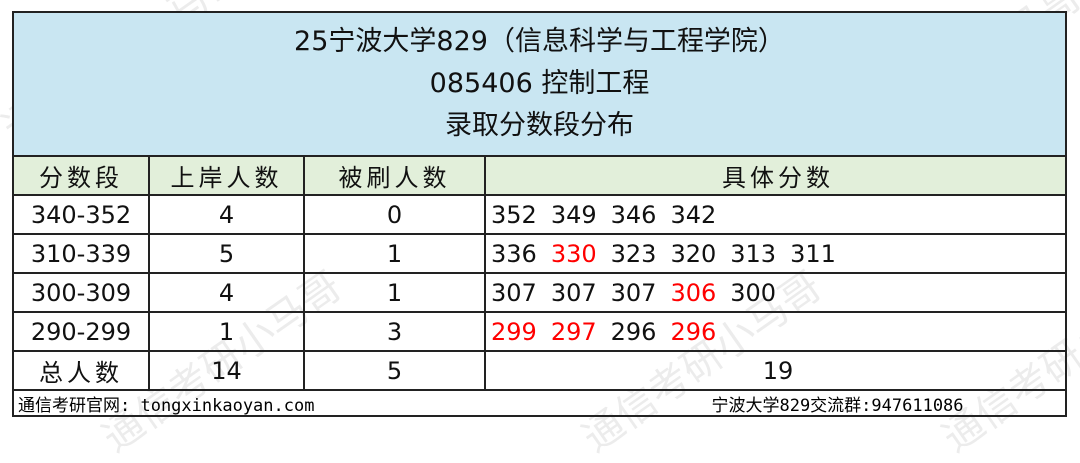  I want to click on header-scores: 具体分数, so click(778, 178).